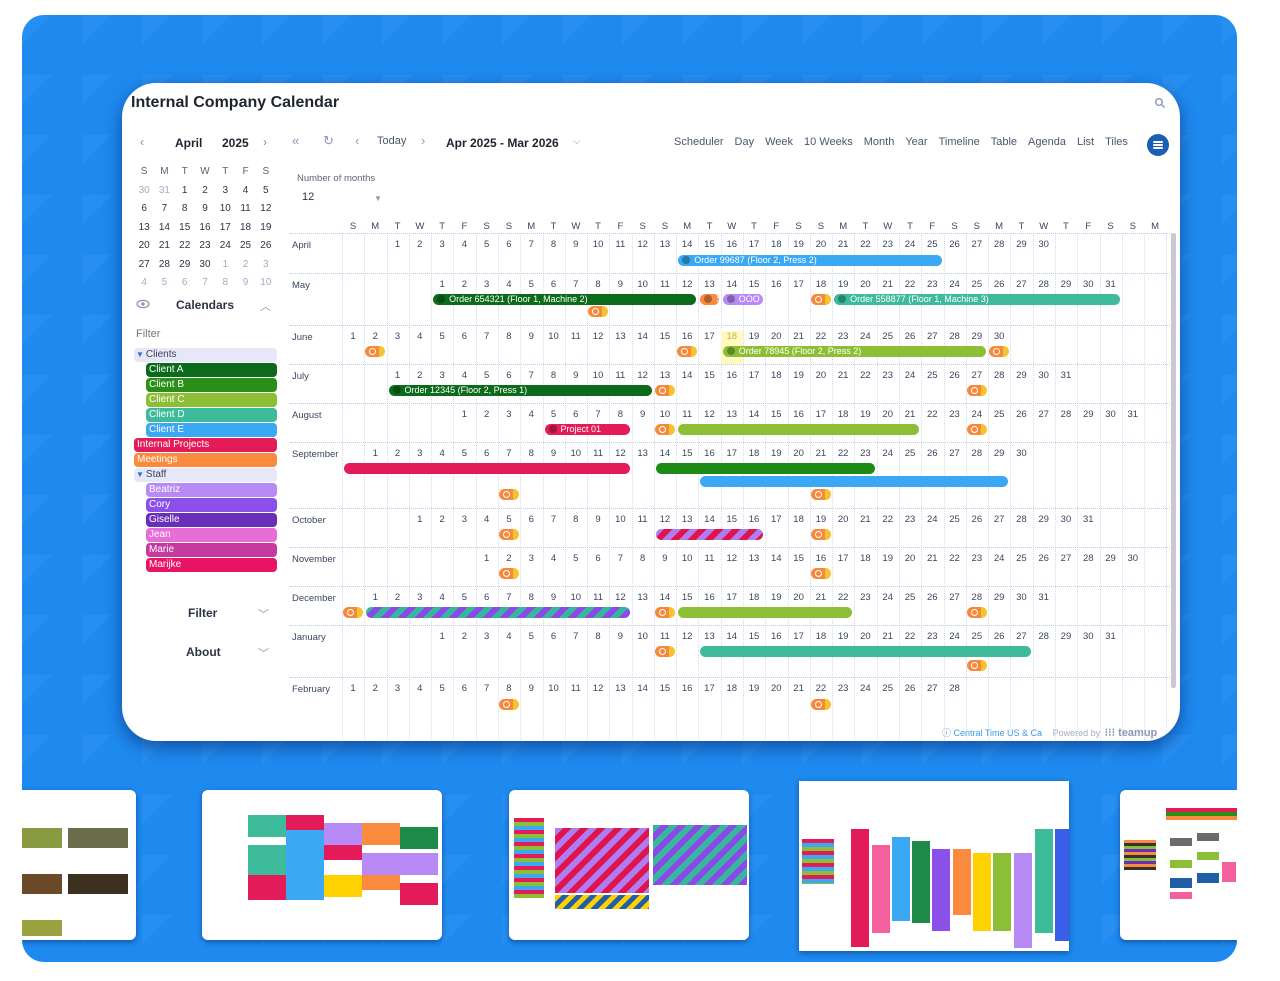 This screenshot has width=1280, height=981. Describe the element at coordinates (245, 208) in the screenshot. I see `mini-day: 11` at that location.